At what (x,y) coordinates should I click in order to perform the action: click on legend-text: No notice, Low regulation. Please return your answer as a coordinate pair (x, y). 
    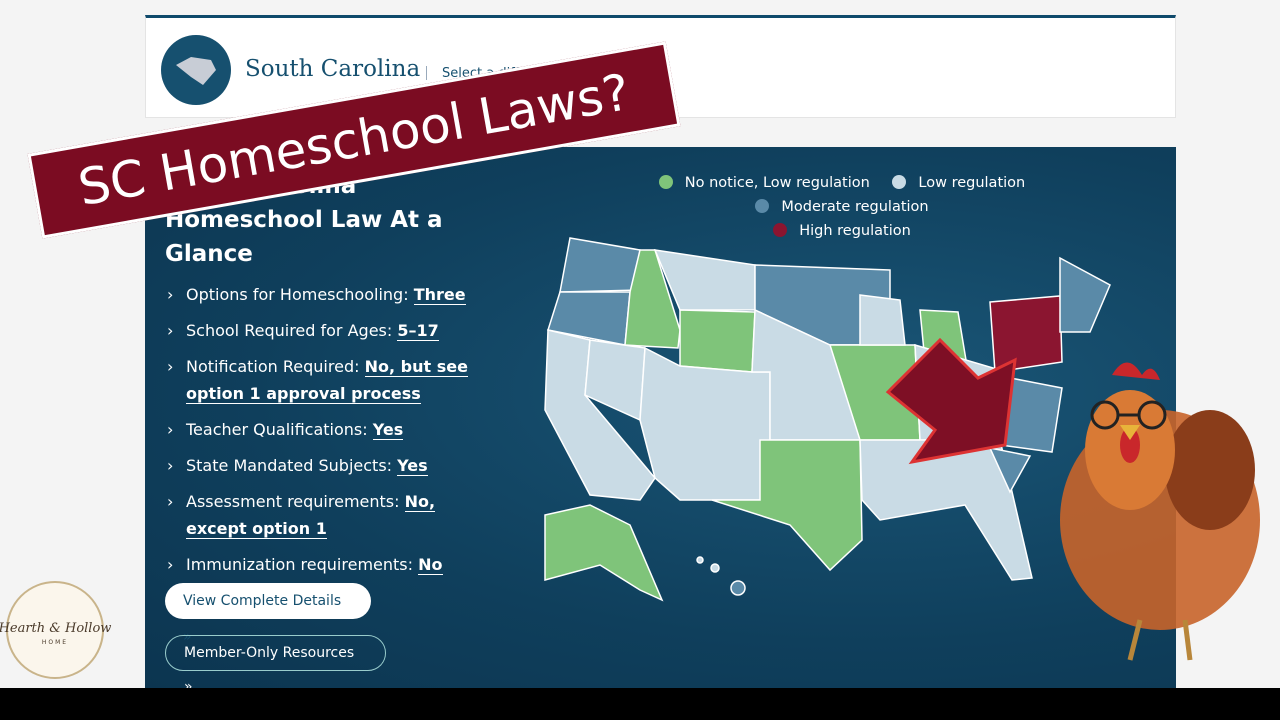
    Looking at the image, I should click on (777, 183).